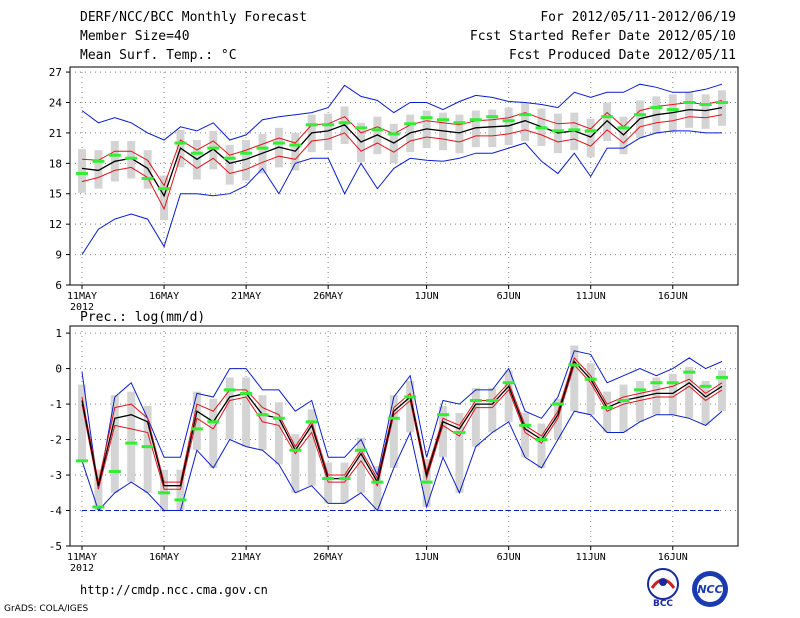 Image resolution: width=800 pixels, height=618 pixels. Describe the element at coordinates (58, 333) in the screenshot. I see `y-tick-label: 1` at that location.